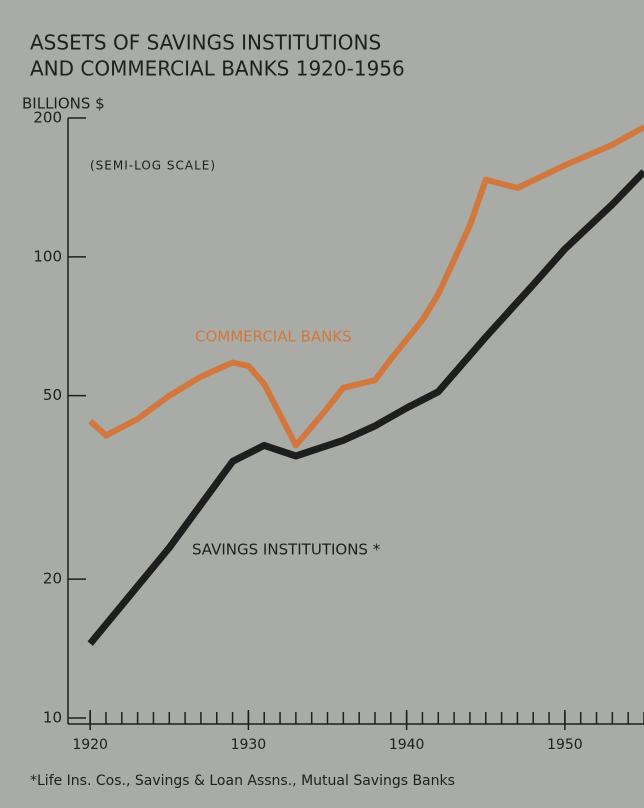 The width and height of the screenshot is (644, 808). What do you see at coordinates (286, 550) in the screenshot?
I see `series-label: SAVINGS INSTITUTIONS *` at bounding box center [286, 550].